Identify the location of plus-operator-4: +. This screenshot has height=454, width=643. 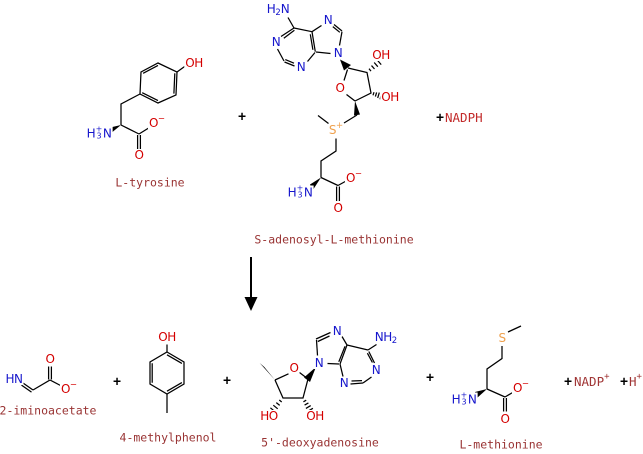
(227, 381).